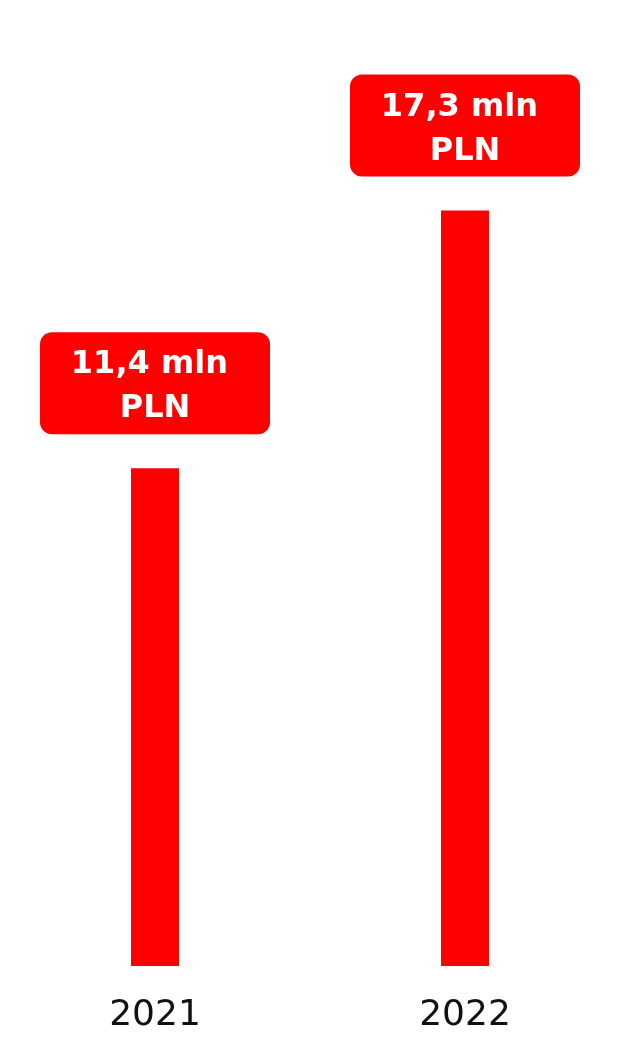 The width and height of the screenshot is (620, 1046). What do you see at coordinates (465, 1012) in the screenshot?
I see `x-tick-label: 2022` at bounding box center [465, 1012].